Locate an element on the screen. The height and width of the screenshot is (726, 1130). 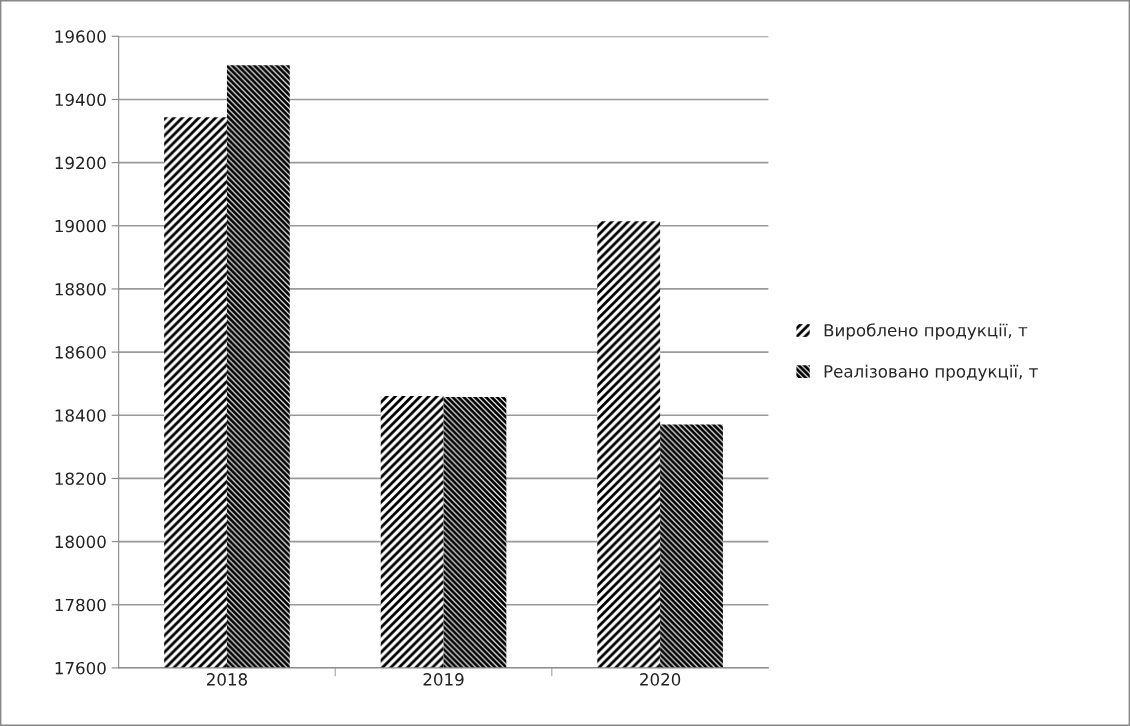
y-tick-label: 18000 is located at coordinates (80, 542).